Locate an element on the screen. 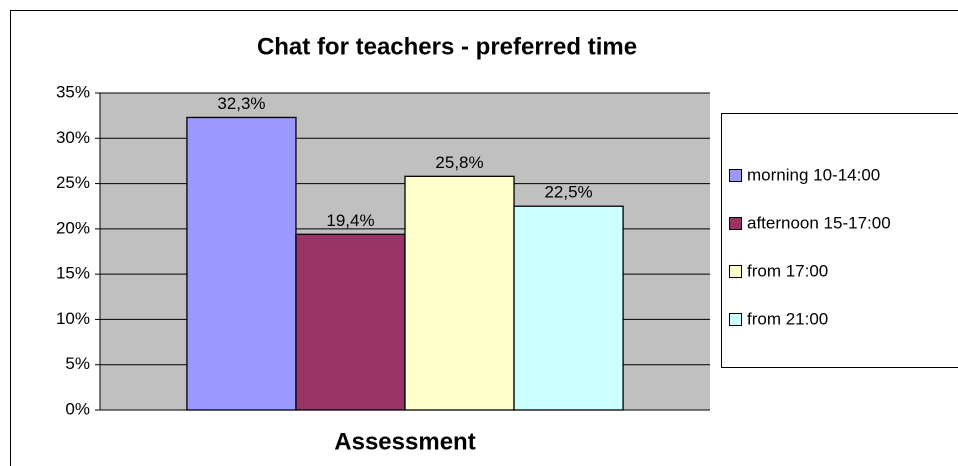  value-label: 19,4% is located at coordinates (350, 220).